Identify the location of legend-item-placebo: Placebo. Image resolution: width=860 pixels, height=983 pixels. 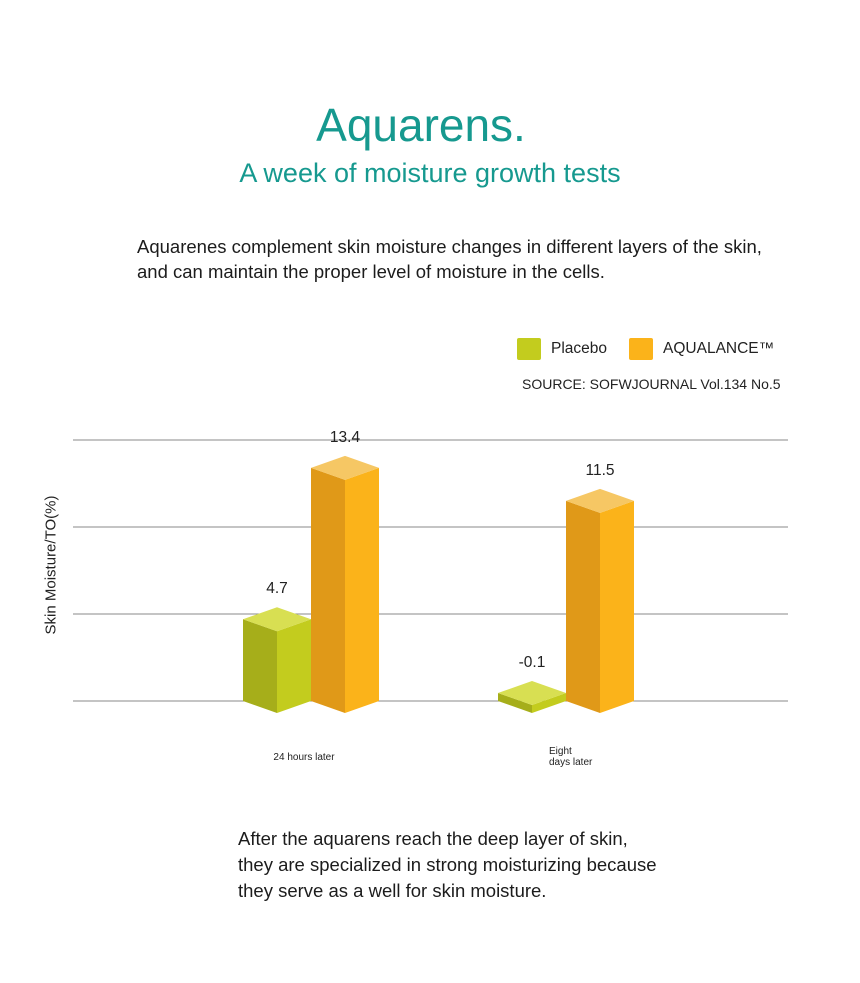
(562, 349).